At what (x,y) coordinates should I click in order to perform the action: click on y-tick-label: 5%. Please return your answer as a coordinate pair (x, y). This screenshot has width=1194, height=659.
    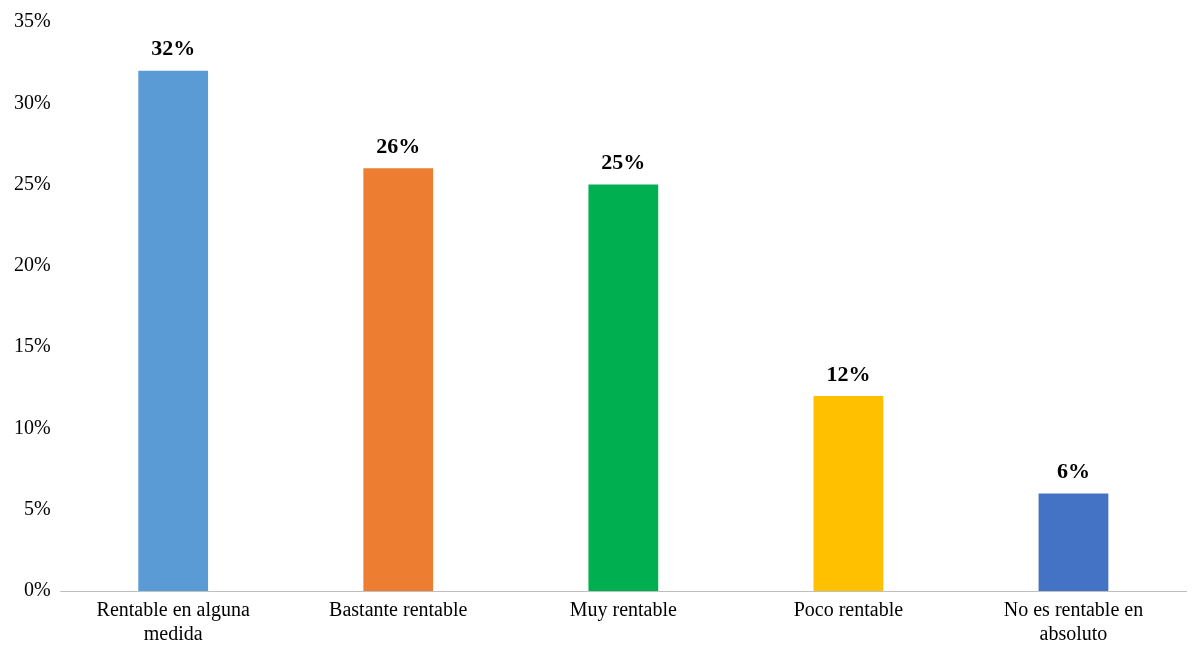
    Looking at the image, I should click on (37, 507).